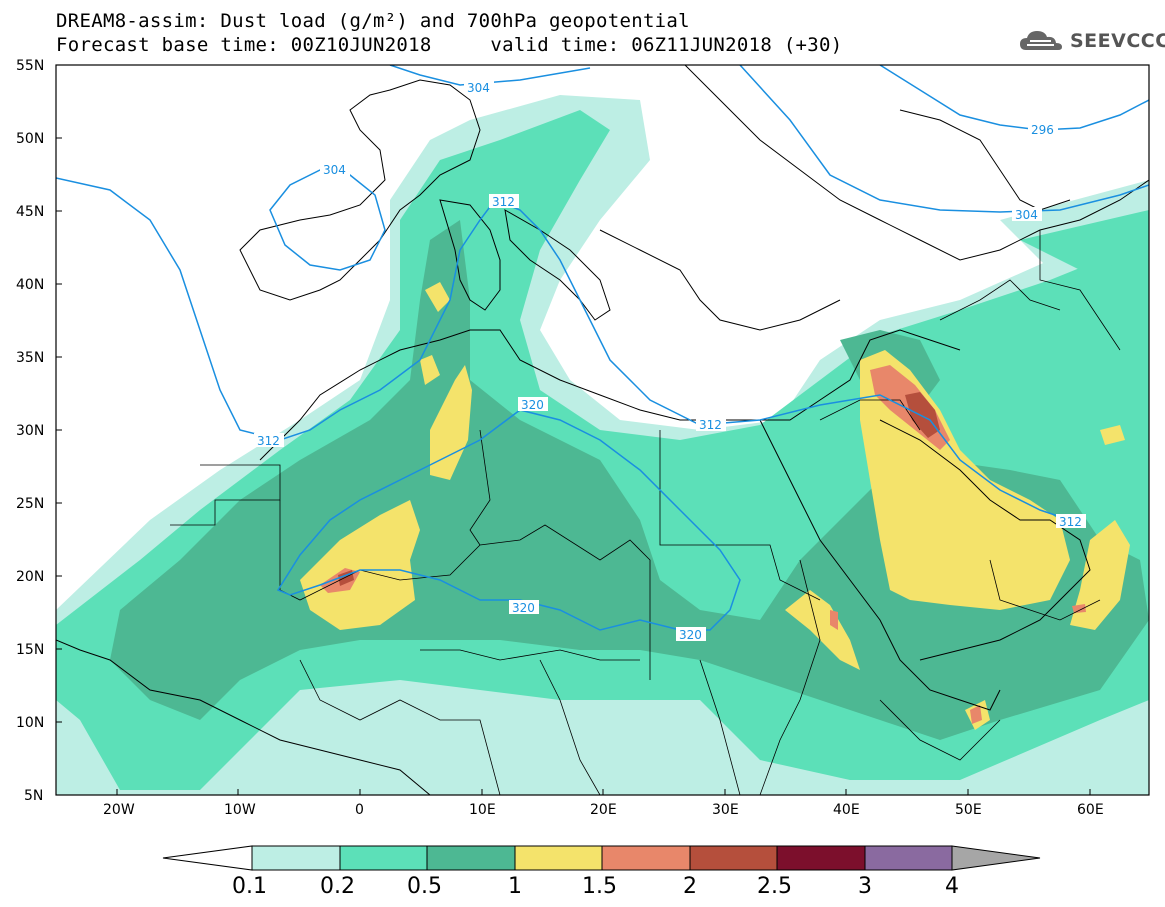 The width and height of the screenshot is (1165, 907). I want to click on lon-label: 30E, so click(725, 810).